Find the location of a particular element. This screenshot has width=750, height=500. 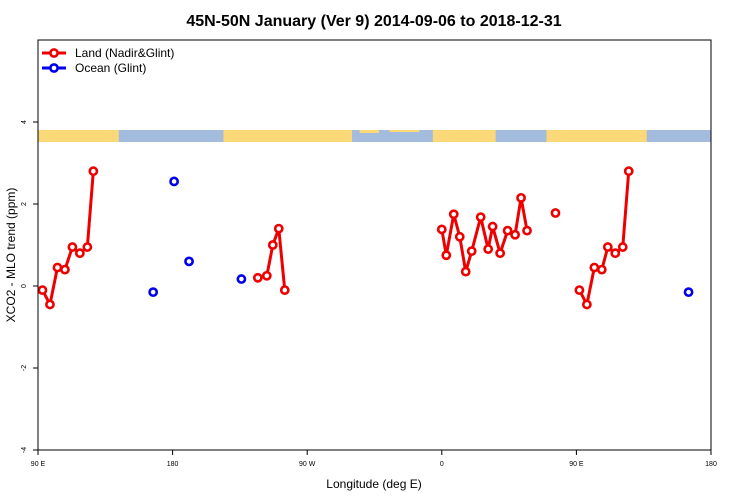

y-tick-label: 2 is located at coordinates (24, 204).